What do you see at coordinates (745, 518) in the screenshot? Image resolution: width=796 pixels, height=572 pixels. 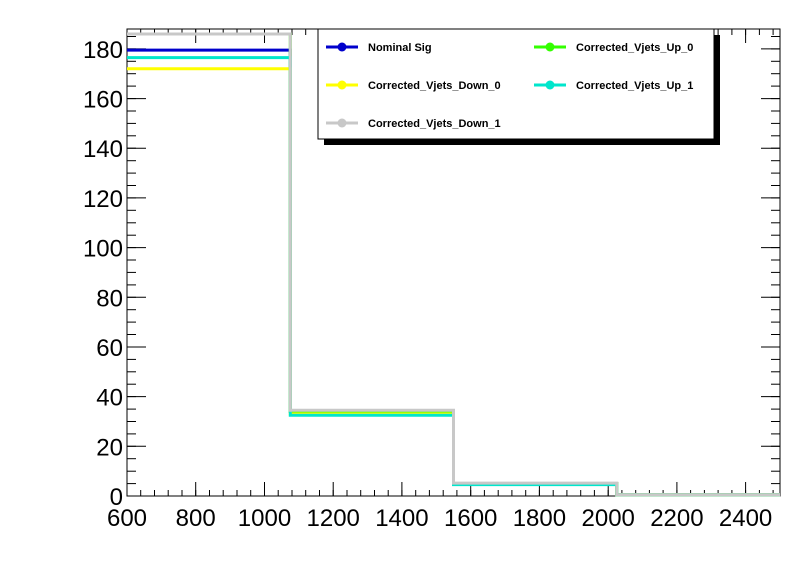 I see `x-tick-label: 2400` at bounding box center [745, 518].